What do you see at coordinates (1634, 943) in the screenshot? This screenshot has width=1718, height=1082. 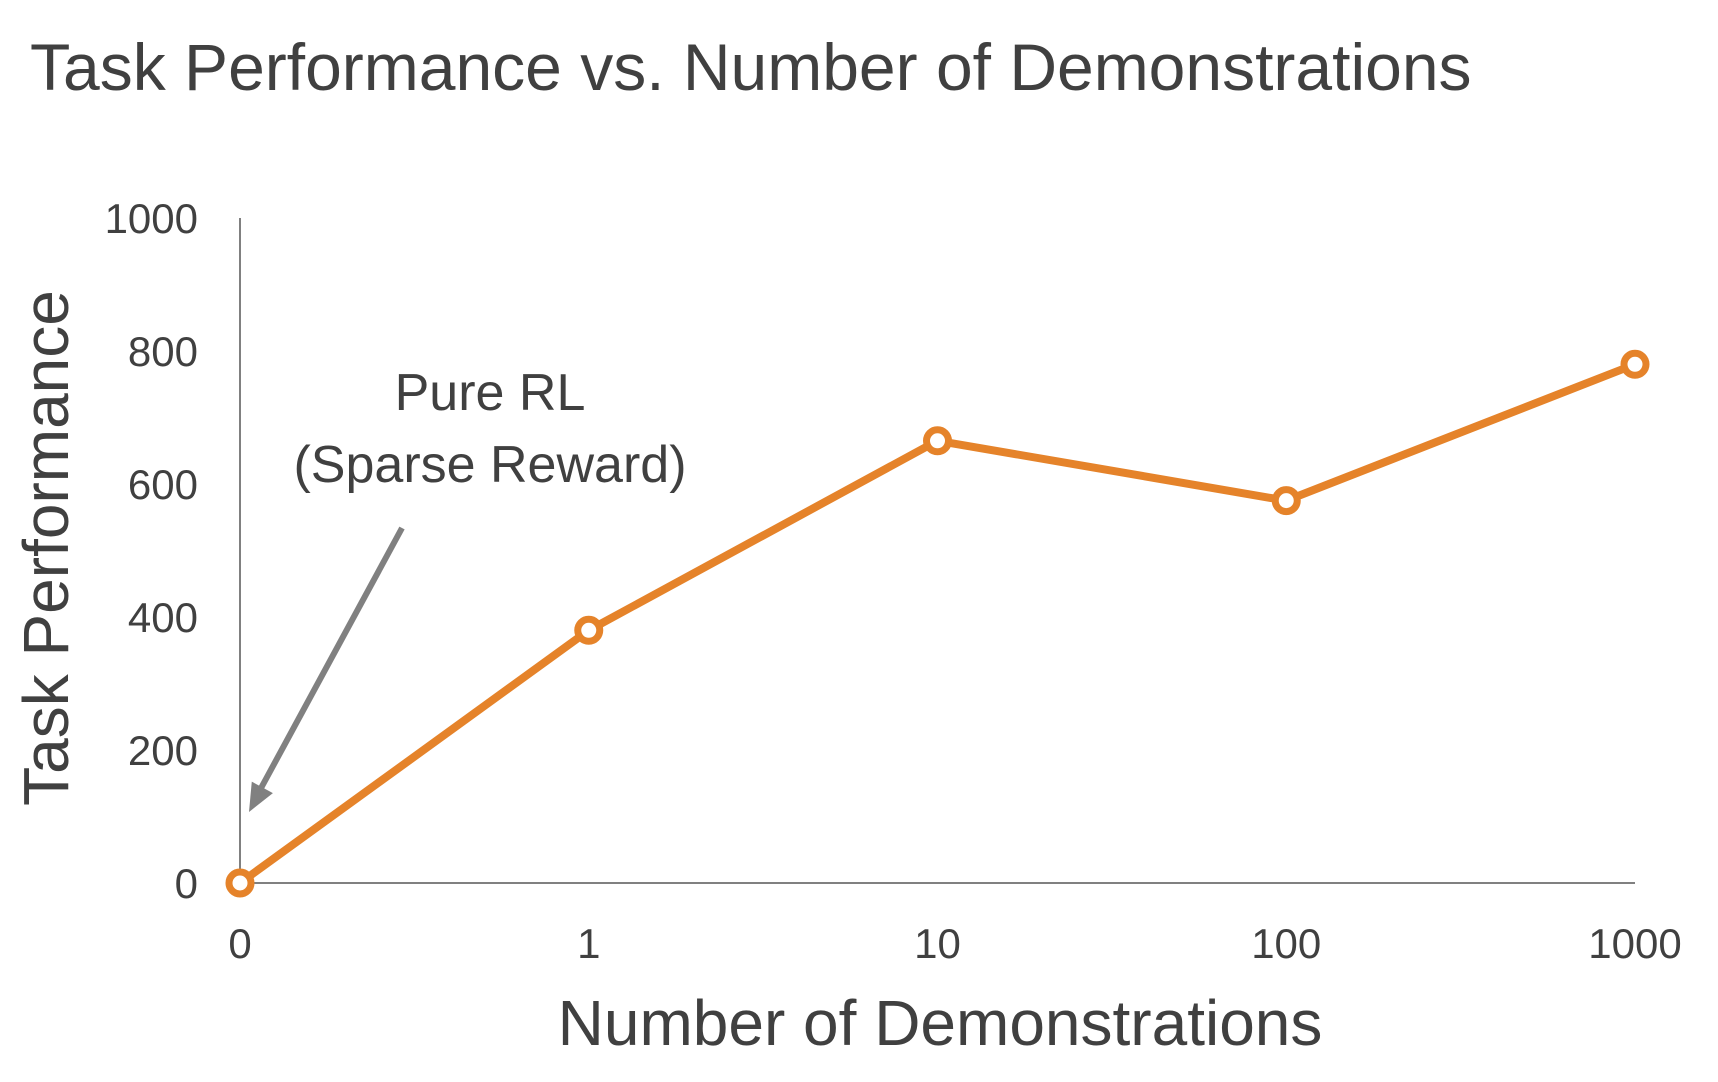 I see `x-tick-label: 1000` at bounding box center [1634, 943].